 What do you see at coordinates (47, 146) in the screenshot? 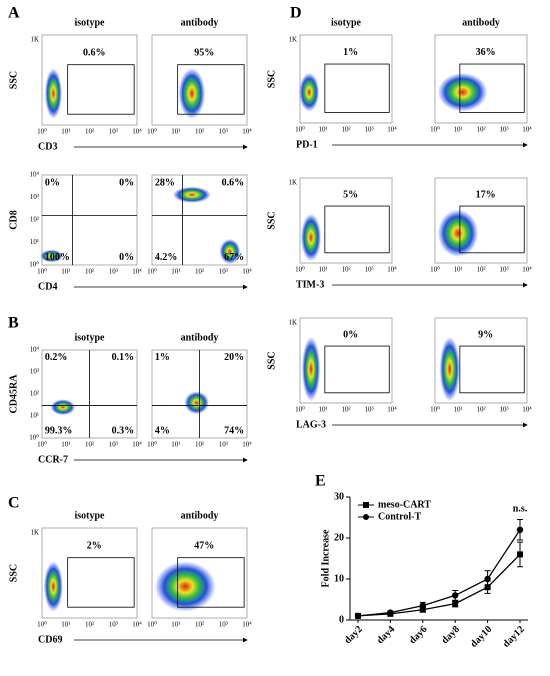
I see `x-axis-label: CD3` at bounding box center [47, 146].